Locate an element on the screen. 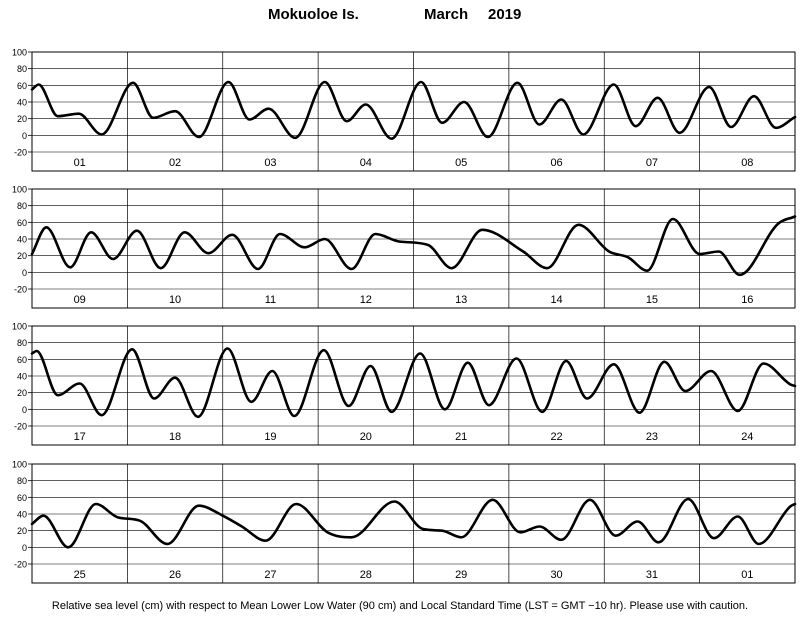  day-label: 24 is located at coordinates (747, 437).